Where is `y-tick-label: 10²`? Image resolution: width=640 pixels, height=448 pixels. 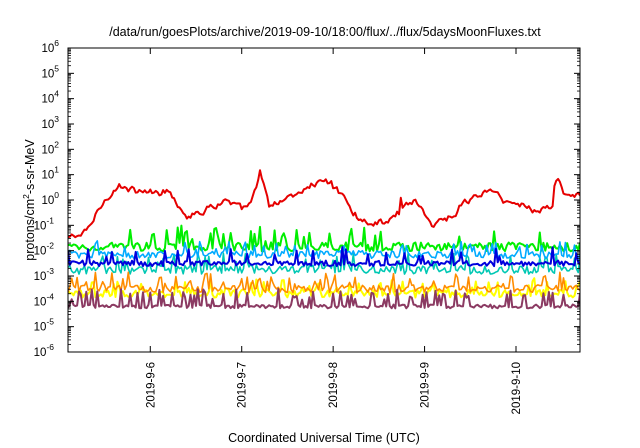
y-tick-label: 10² is located at coordinates (50, 147).